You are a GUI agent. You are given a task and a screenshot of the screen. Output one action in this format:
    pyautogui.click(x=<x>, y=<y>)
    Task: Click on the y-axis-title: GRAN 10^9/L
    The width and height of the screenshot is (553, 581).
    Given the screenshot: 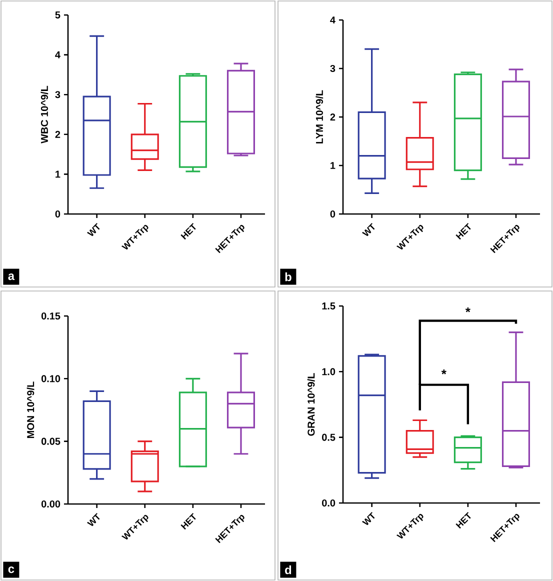 What is the action you would take?
    pyautogui.click(x=311, y=404)
    